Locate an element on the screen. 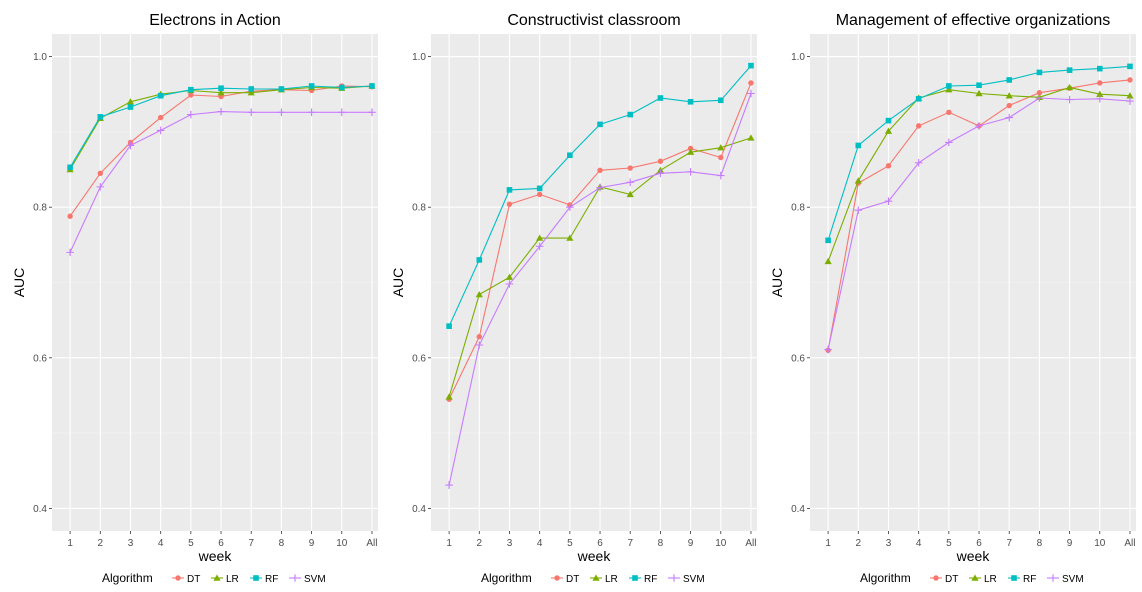 The width and height of the screenshot is (1142, 592). y-tick-label: 0.4 is located at coordinates (419, 509).